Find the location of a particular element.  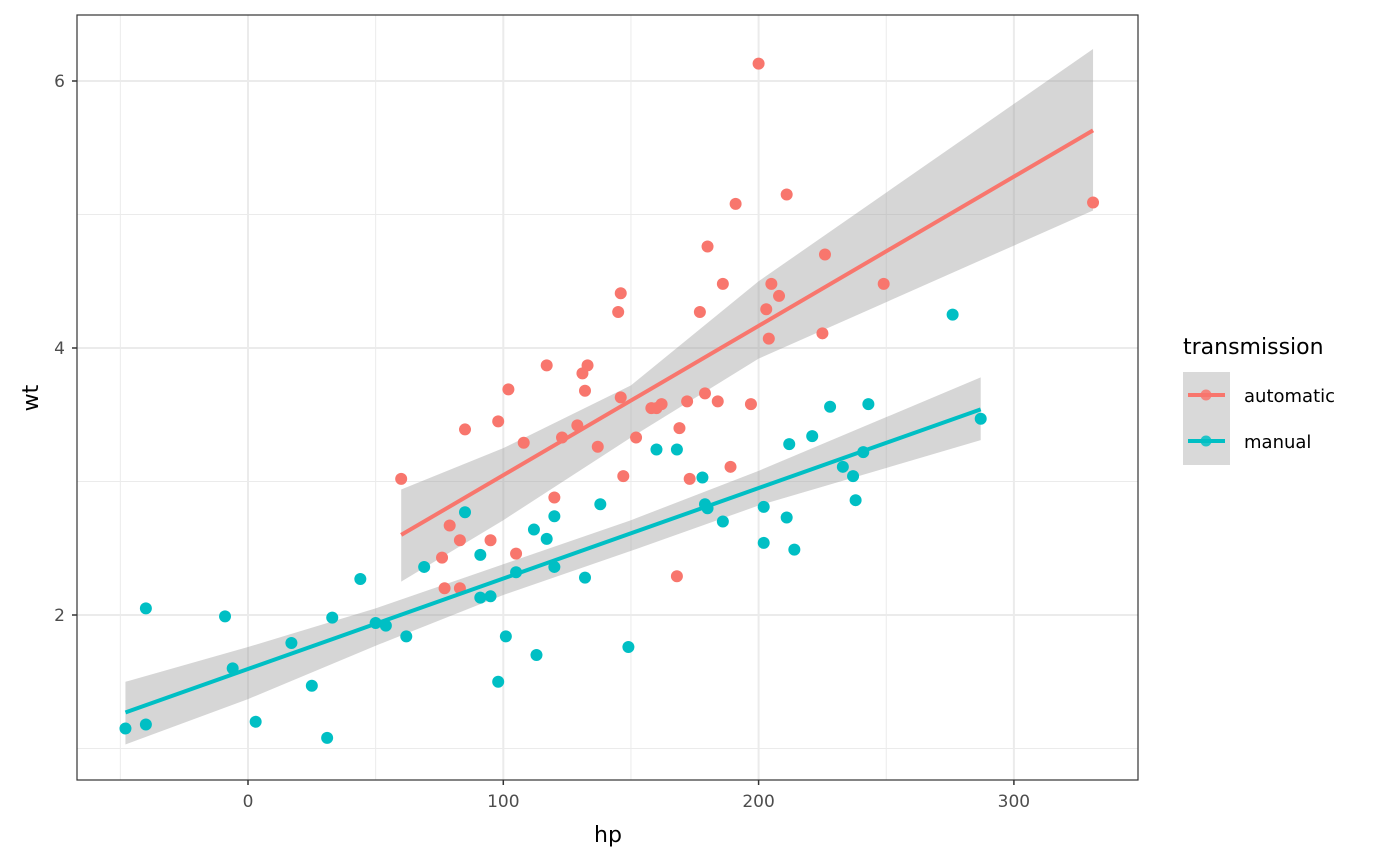

legend: transmission automatic manual is located at coordinates (1259, 400).